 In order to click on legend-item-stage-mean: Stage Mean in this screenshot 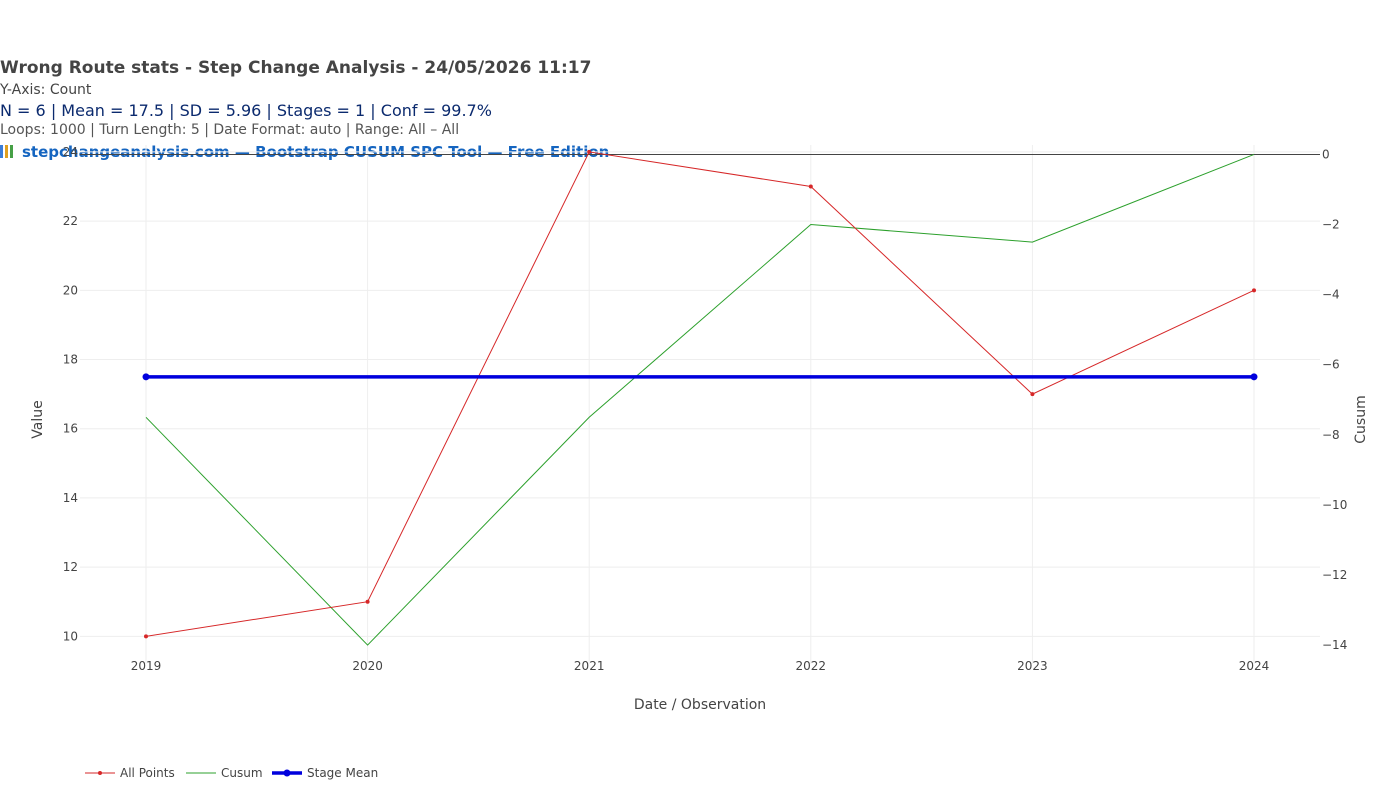, I will do `click(325, 773)`.